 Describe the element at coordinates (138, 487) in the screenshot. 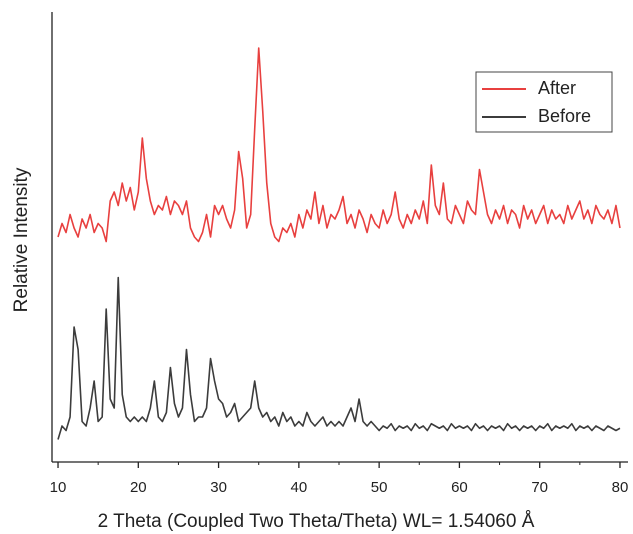

I see `x-tick-label: 20` at that location.